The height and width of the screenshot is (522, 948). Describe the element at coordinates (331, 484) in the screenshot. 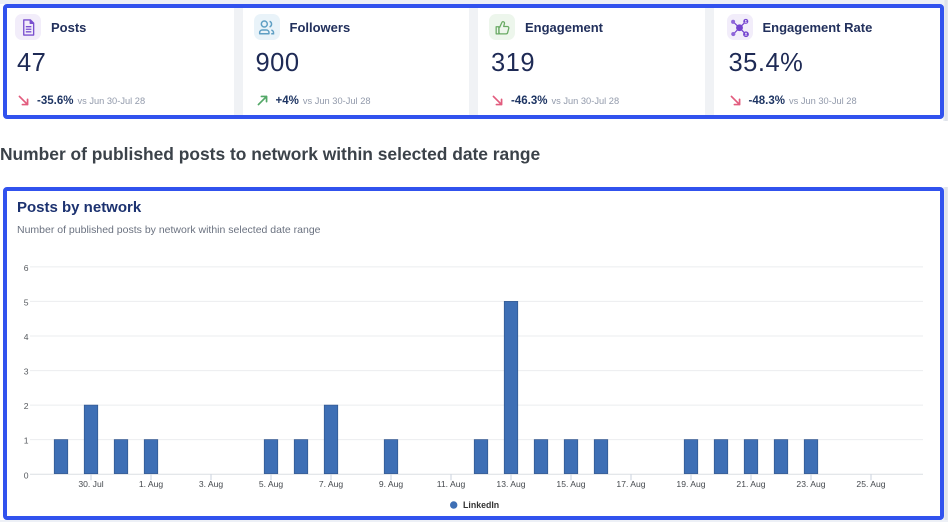

I see `svg-text: 7. Aug` at that location.